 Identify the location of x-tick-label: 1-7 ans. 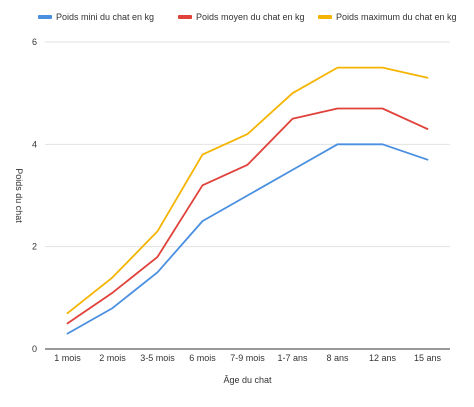
(292, 358).